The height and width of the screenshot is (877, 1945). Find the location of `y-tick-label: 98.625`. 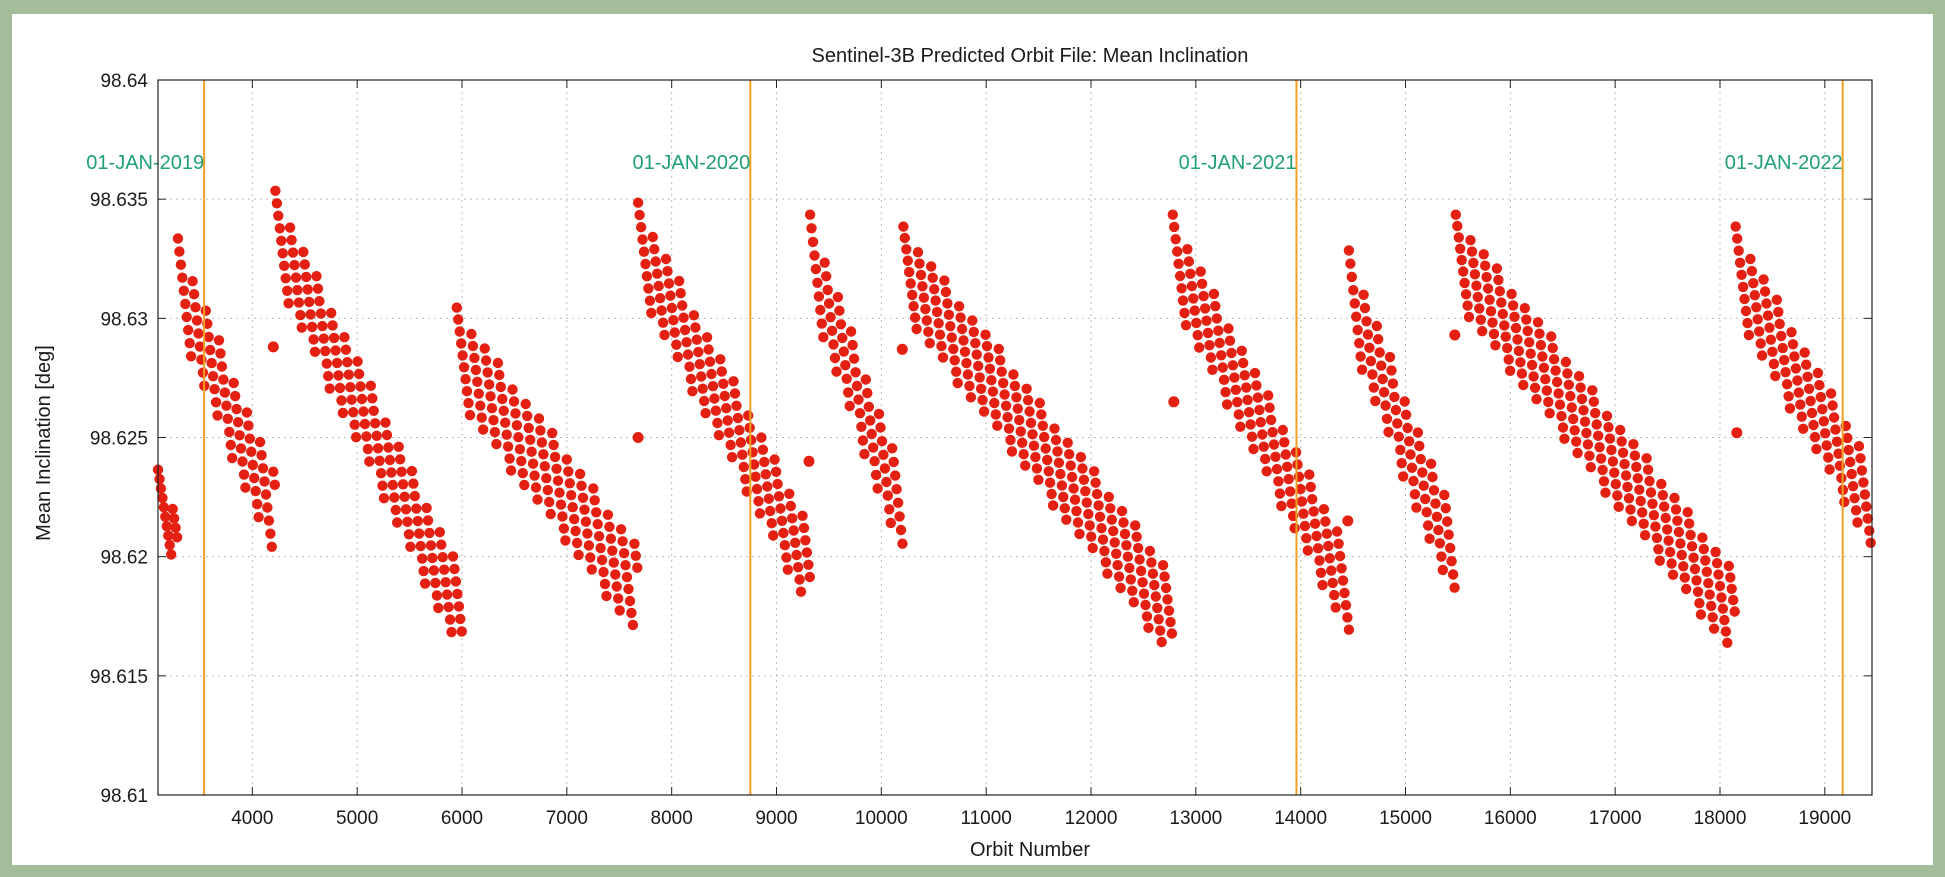

y-tick-label: 98.625 is located at coordinates (119, 439).